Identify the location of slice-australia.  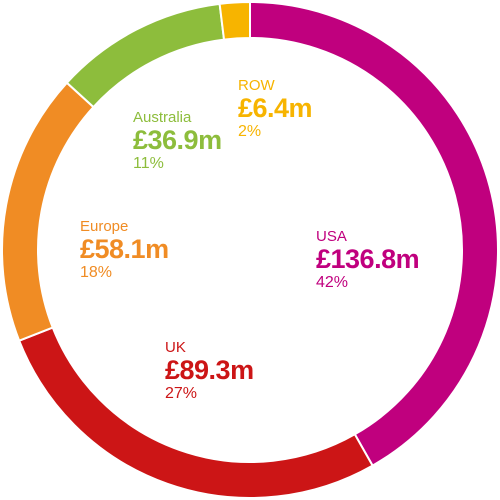
(145, 55).